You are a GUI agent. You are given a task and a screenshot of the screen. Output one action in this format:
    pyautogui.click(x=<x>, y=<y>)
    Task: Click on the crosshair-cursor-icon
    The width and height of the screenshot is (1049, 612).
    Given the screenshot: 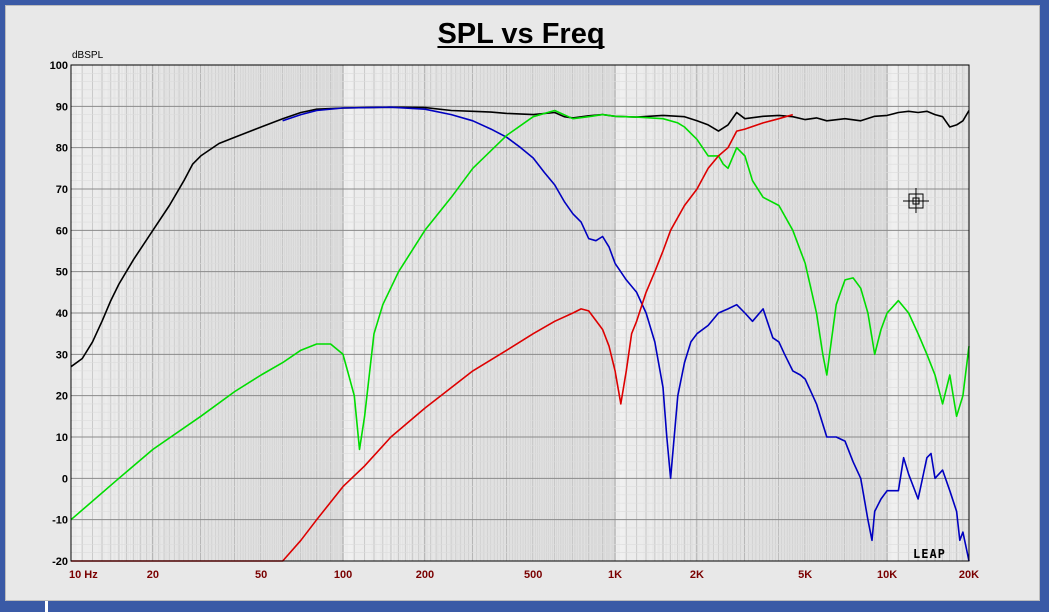 What is the action you would take?
    pyautogui.click(x=916, y=200)
    